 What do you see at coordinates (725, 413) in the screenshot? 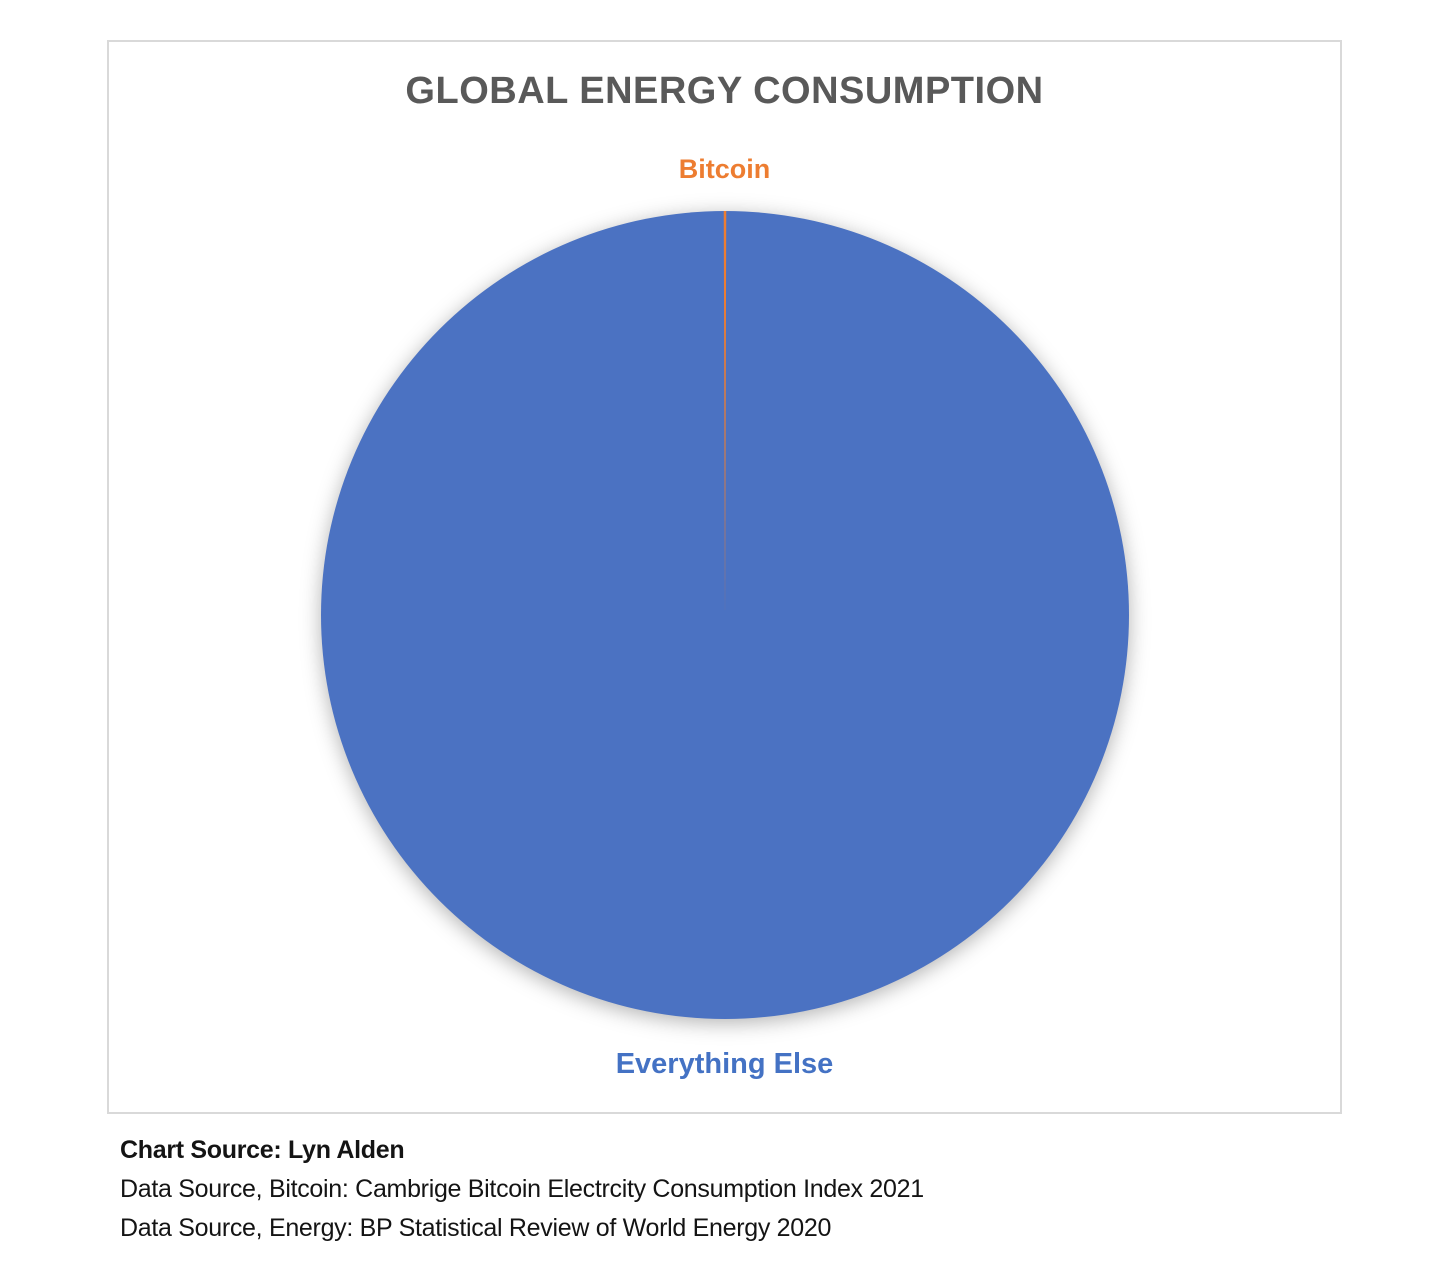
I see `pie-slice-bitcoin` at bounding box center [725, 413].